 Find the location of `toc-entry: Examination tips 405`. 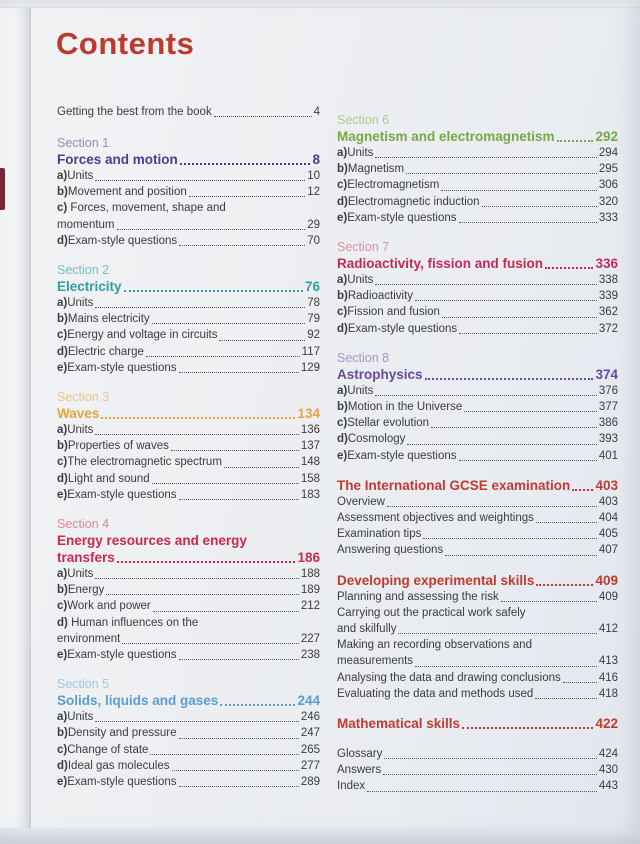

toc-entry: Examination tips 405 is located at coordinates (477, 534).